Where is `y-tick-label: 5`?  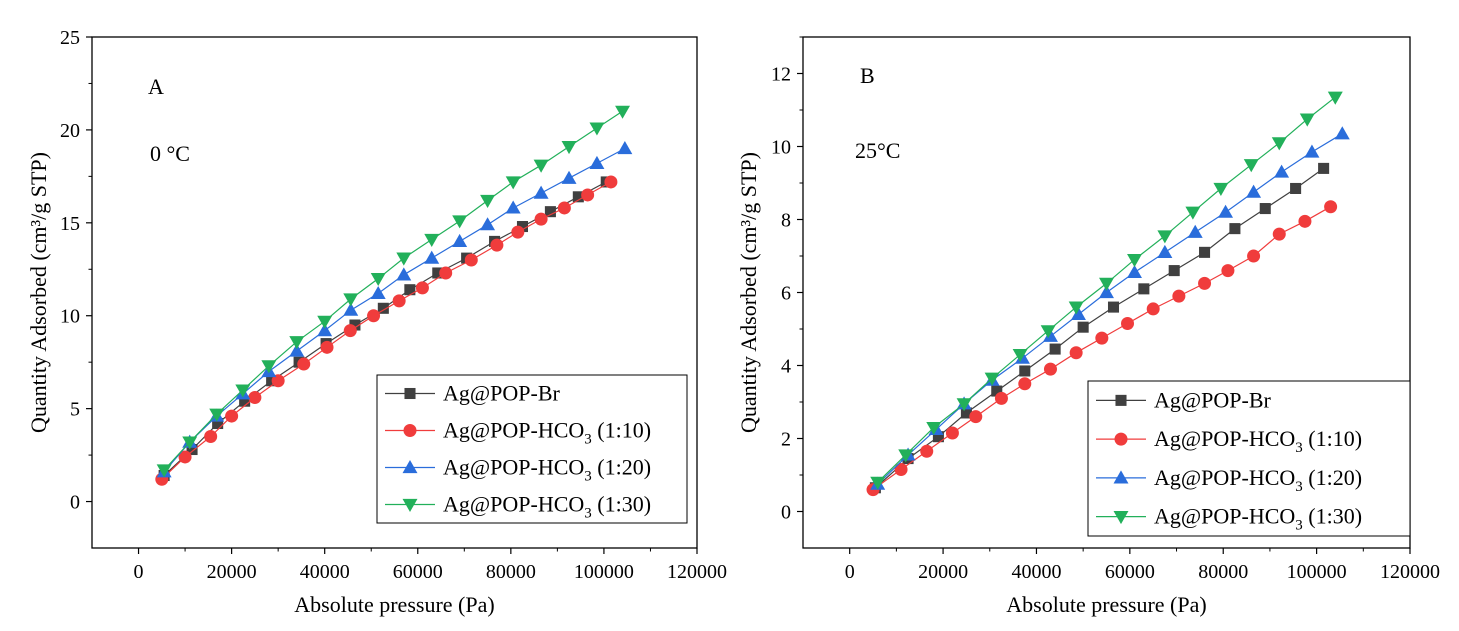 y-tick-label: 5 is located at coordinates (75, 410).